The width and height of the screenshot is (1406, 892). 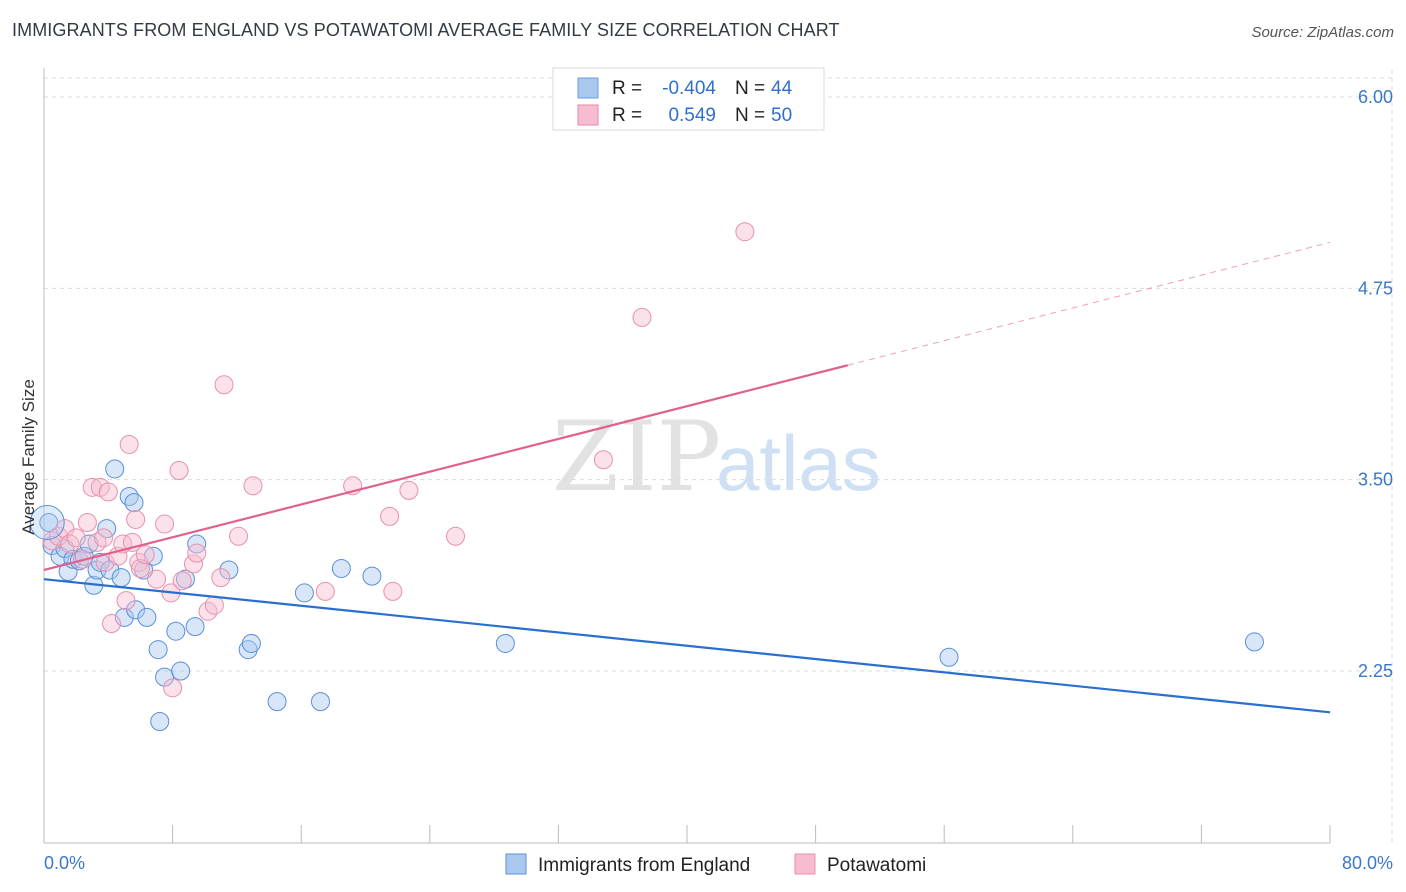 What do you see at coordinates (687, 646) in the screenshot?
I see `england-trend-line` at bounding box center [687, 646].